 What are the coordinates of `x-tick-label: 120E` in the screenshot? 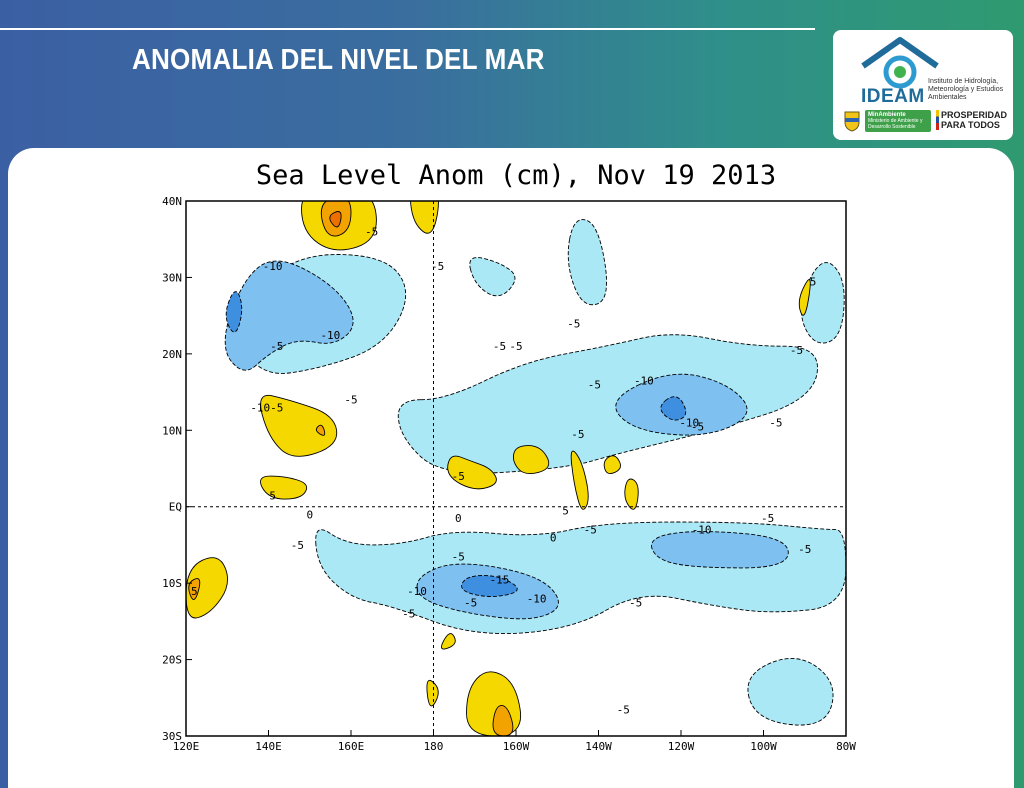 It's located at (186, 746).